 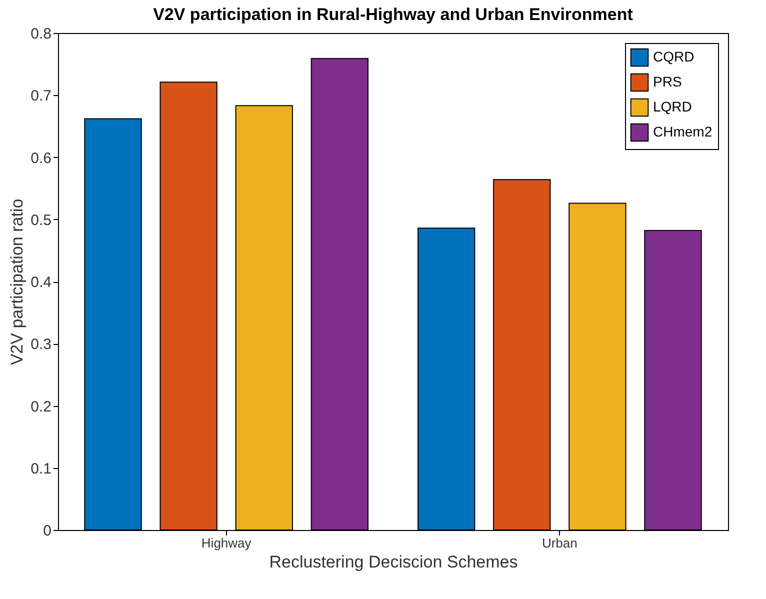 I want to click on legend-label: LQRD, so click(x=672, y=106).